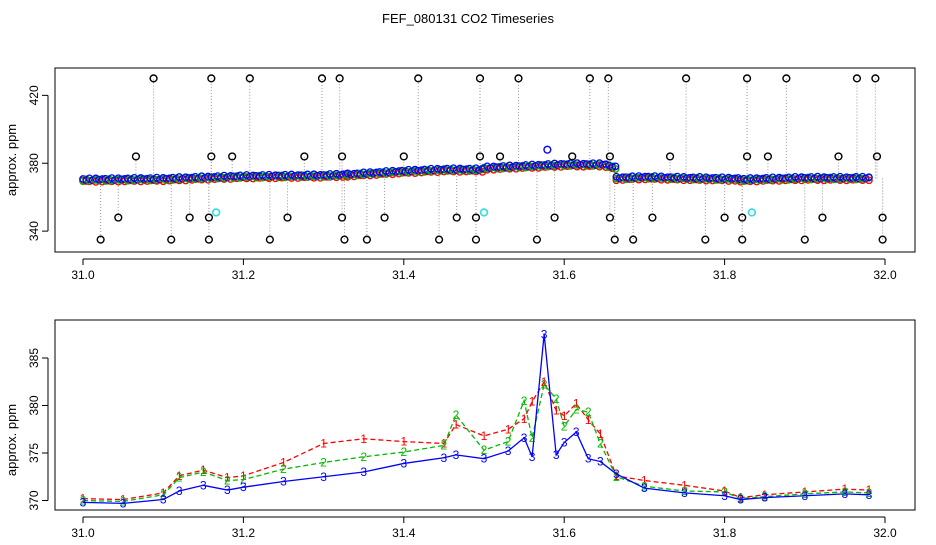 The image size is (936, 545). I want to click on top-x-tick-label: 31.2, so click(244, 275).